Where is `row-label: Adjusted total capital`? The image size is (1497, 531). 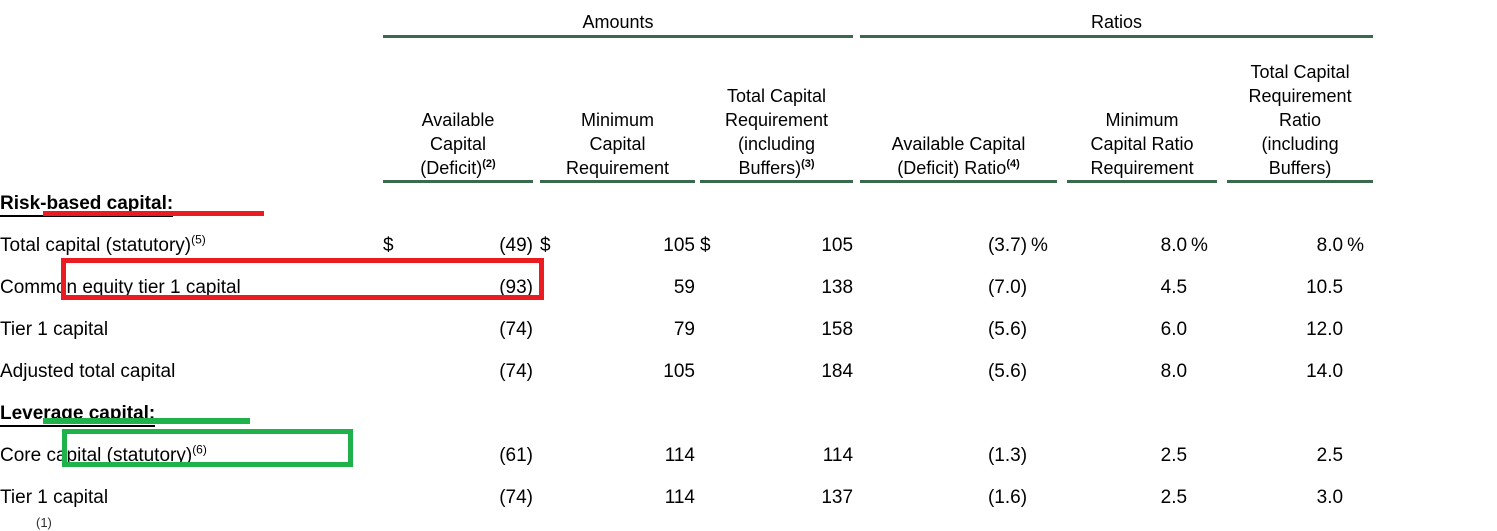
row-label: Adjusted total capital is located at coordinates (88, 371).